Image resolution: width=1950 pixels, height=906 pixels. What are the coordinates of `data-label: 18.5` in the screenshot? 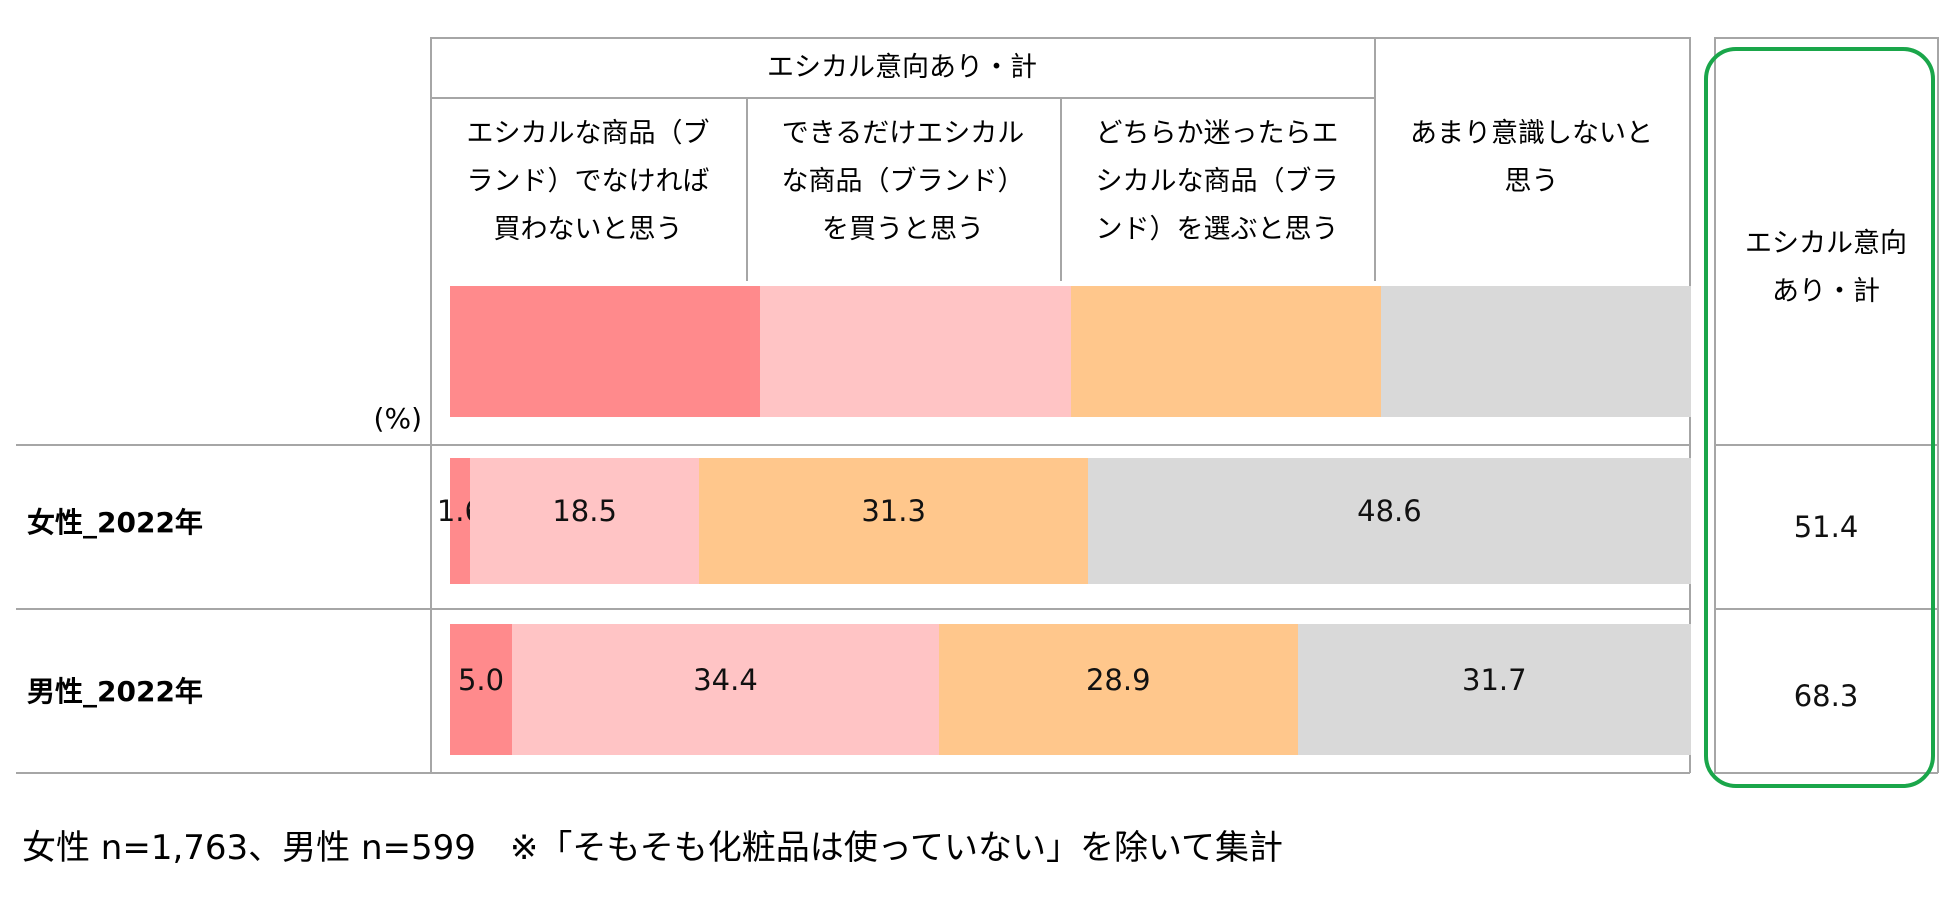 It's located at (584, 511).